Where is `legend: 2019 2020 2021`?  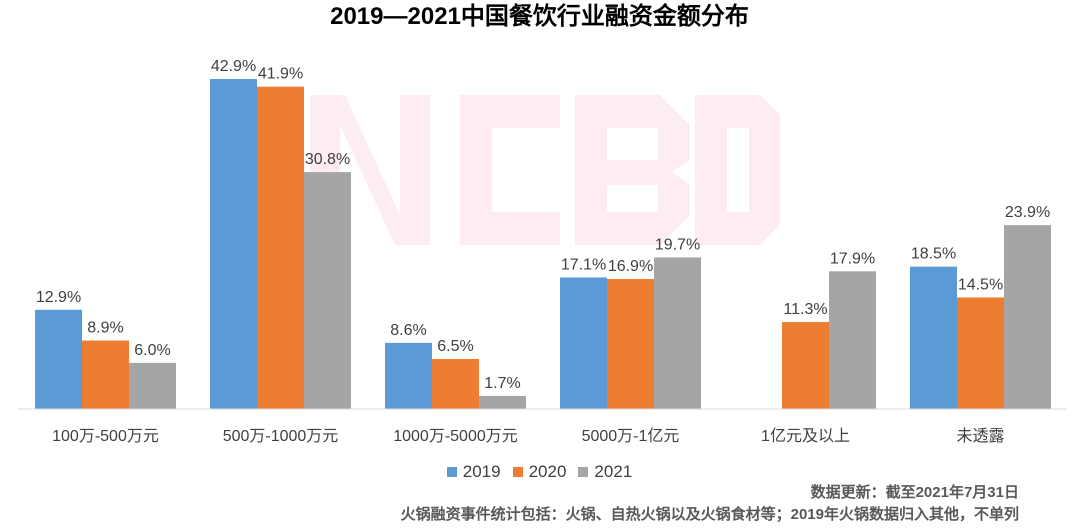
legend: 2019 2020 2021 is located at coordinates (539, 472).